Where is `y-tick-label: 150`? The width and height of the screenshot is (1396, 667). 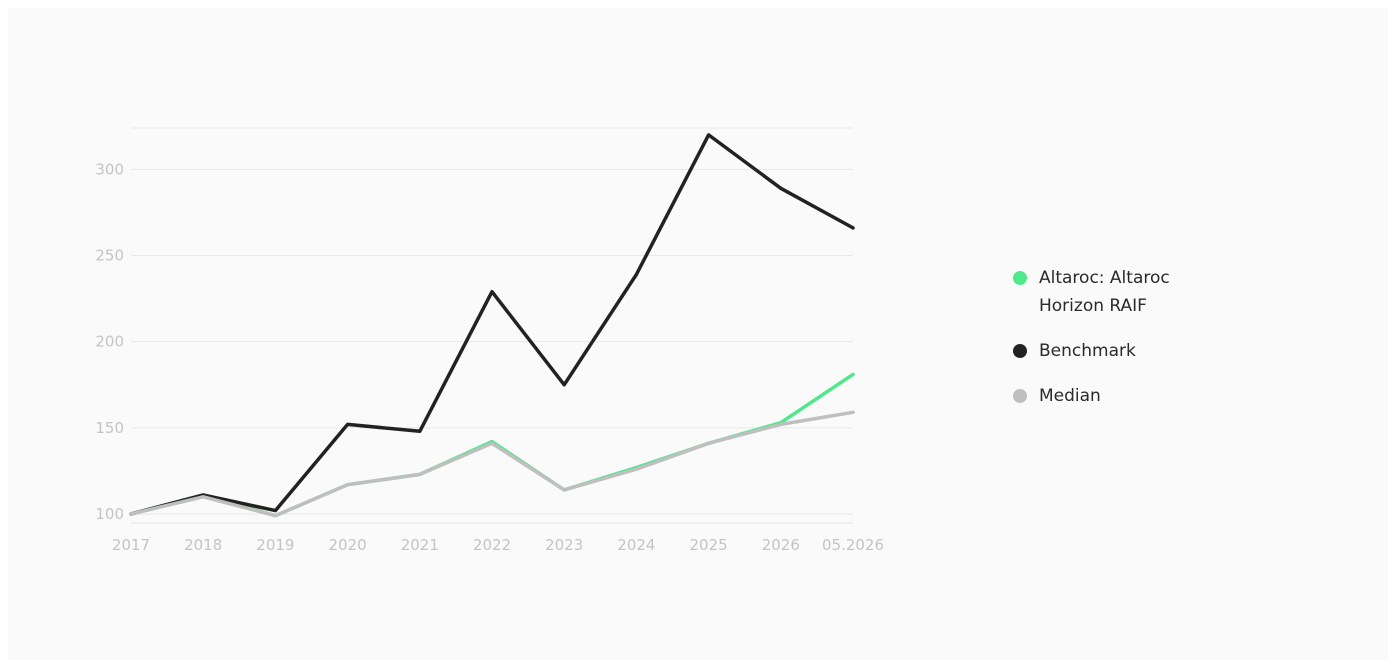 y-tick-label: 150 is located at coordinates (109, 428).